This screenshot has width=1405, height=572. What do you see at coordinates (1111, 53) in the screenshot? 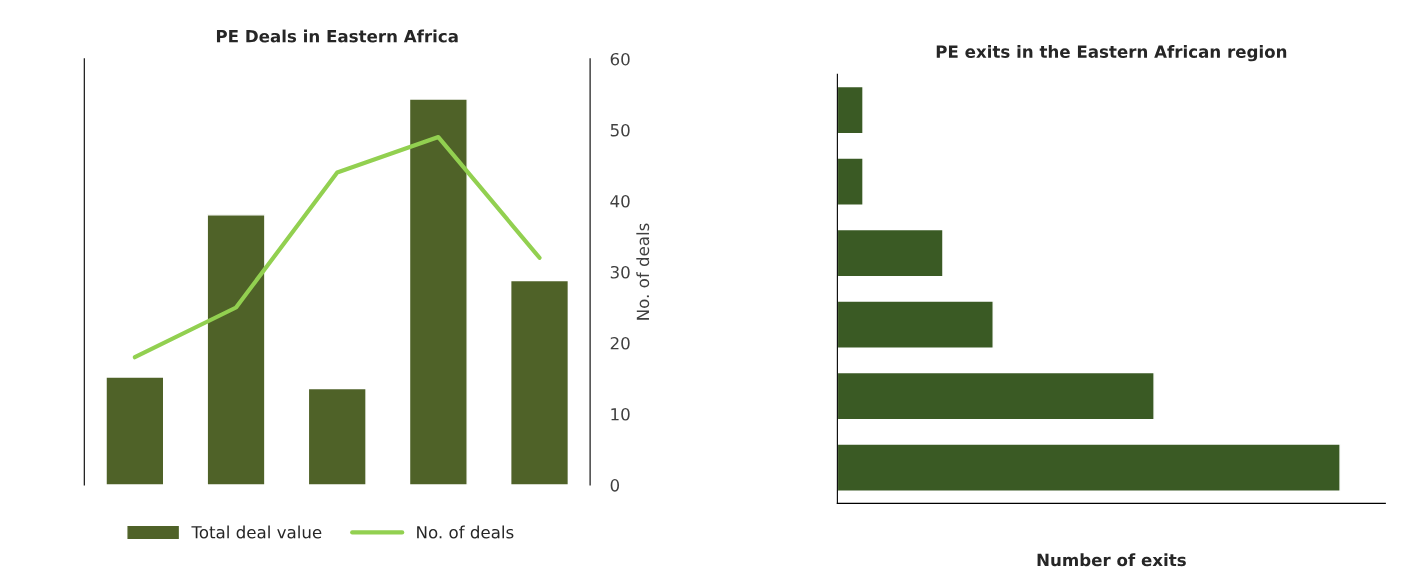
I see `chart-title: PE exits in the Eastern African region` at bounding box center [1111, 53].